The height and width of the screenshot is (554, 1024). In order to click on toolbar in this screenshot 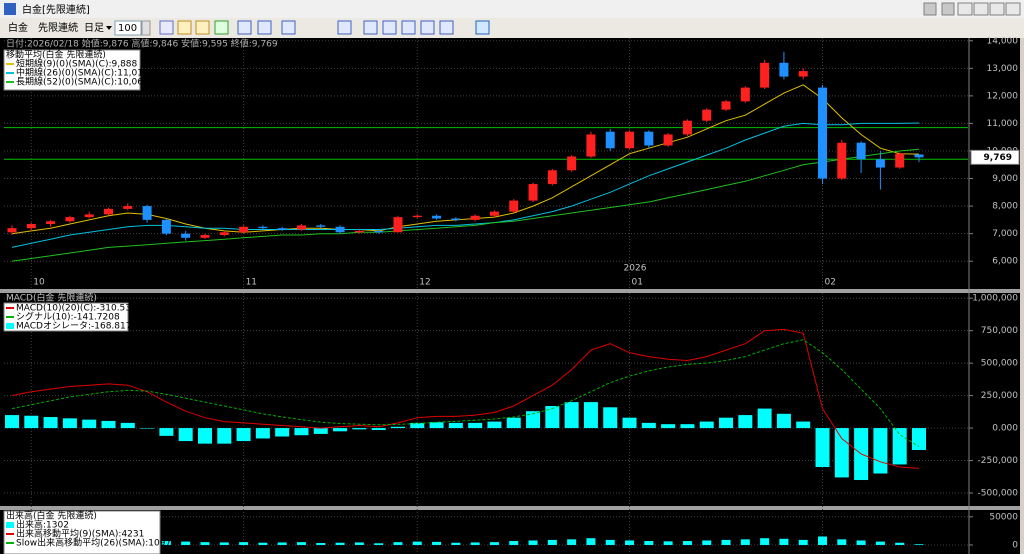, I will do `click(512, 28)`.